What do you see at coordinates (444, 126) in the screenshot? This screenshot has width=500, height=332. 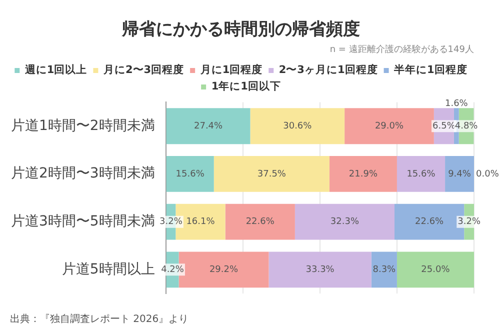 I see `data-label: 6.5%` at bounding box center [444, 126].